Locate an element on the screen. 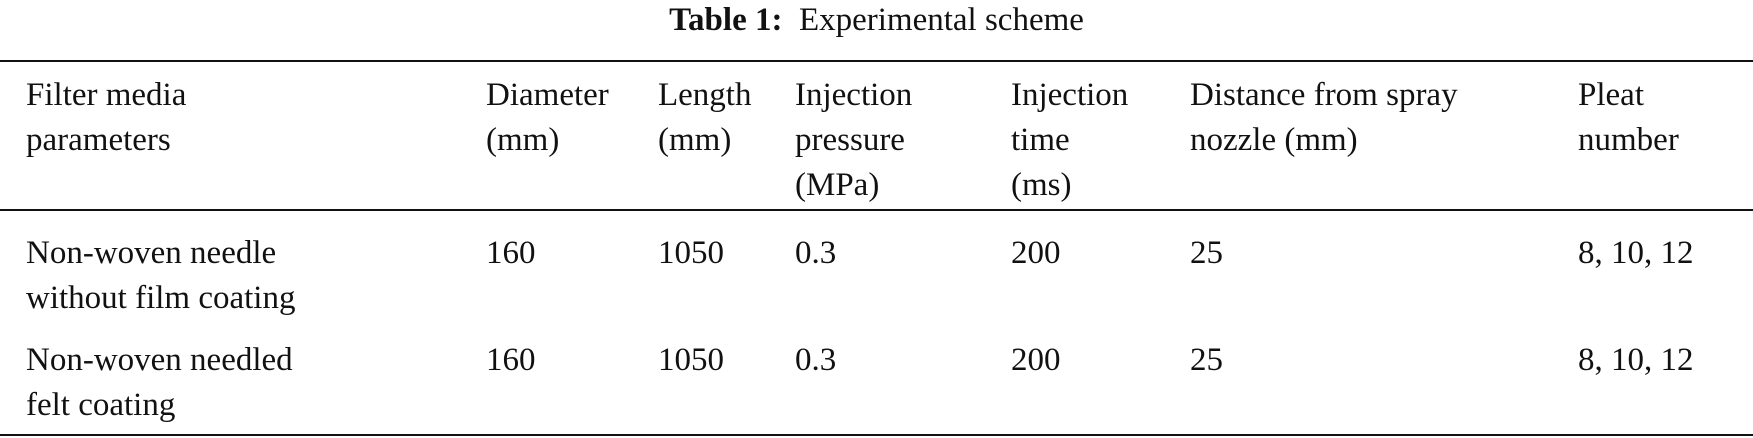  row-2-time: 200 is located at coordinates (1036, 360).